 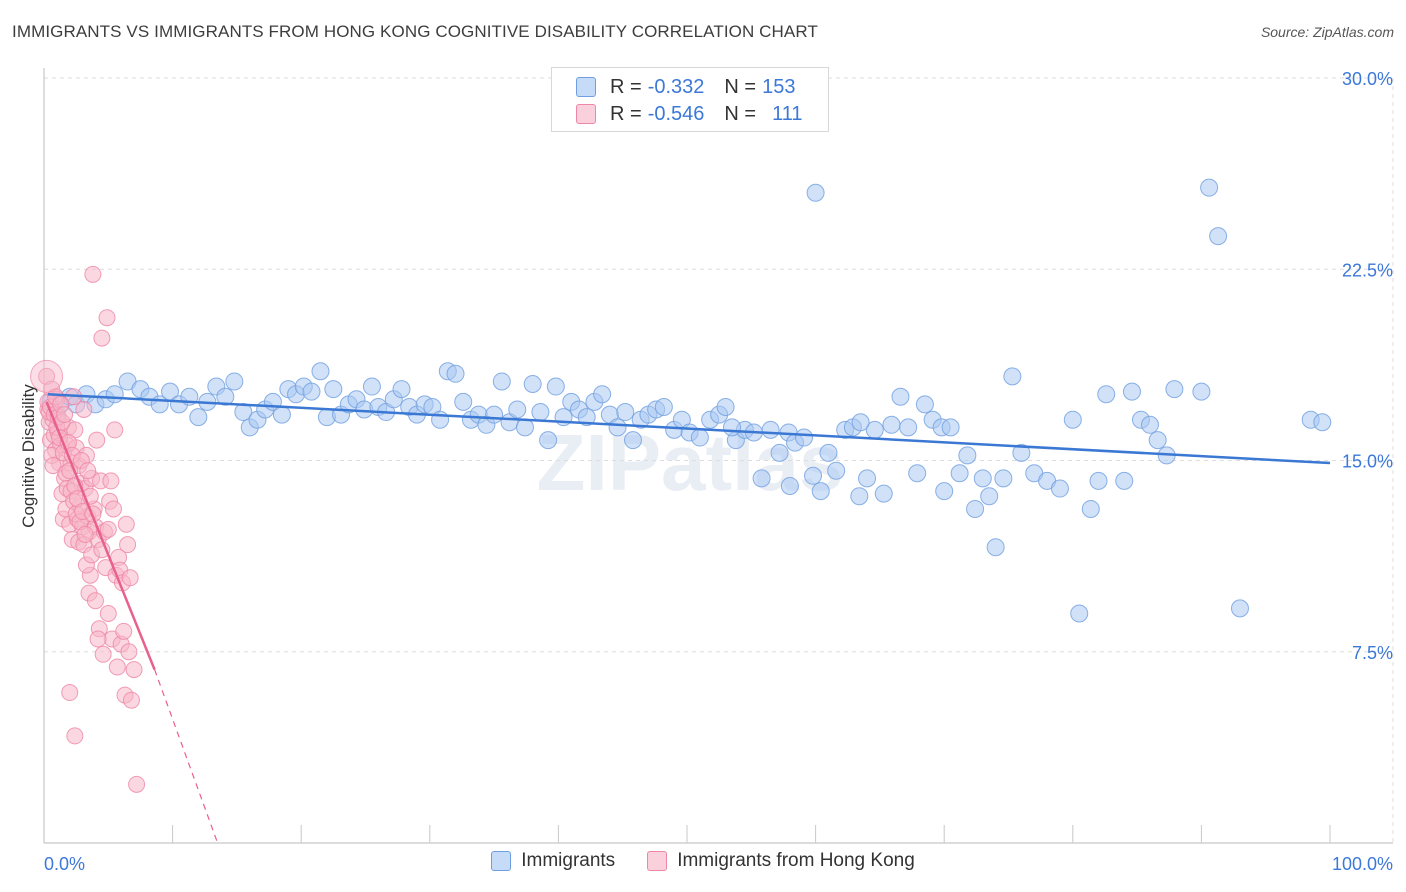 What do you see at coordinates (1367, 270) in the screenshot?
I see `y-tick-label: 22.5%` at bounding box center [1367, 270].